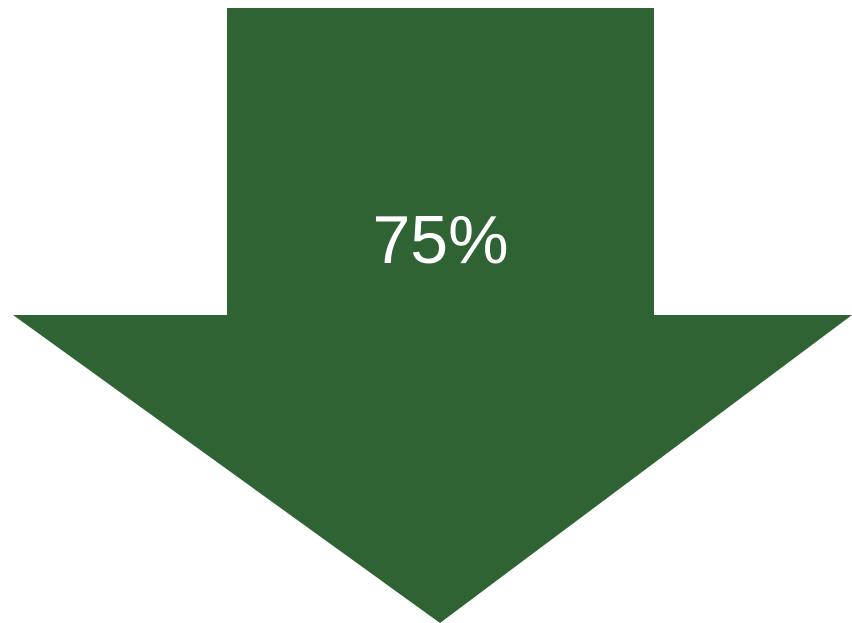 The height and width of the screenshot is (623, 852). Describe the element at coordinates (440, 240) in the screenshot. I see `arrow-percentage-label: 75%` at that location.